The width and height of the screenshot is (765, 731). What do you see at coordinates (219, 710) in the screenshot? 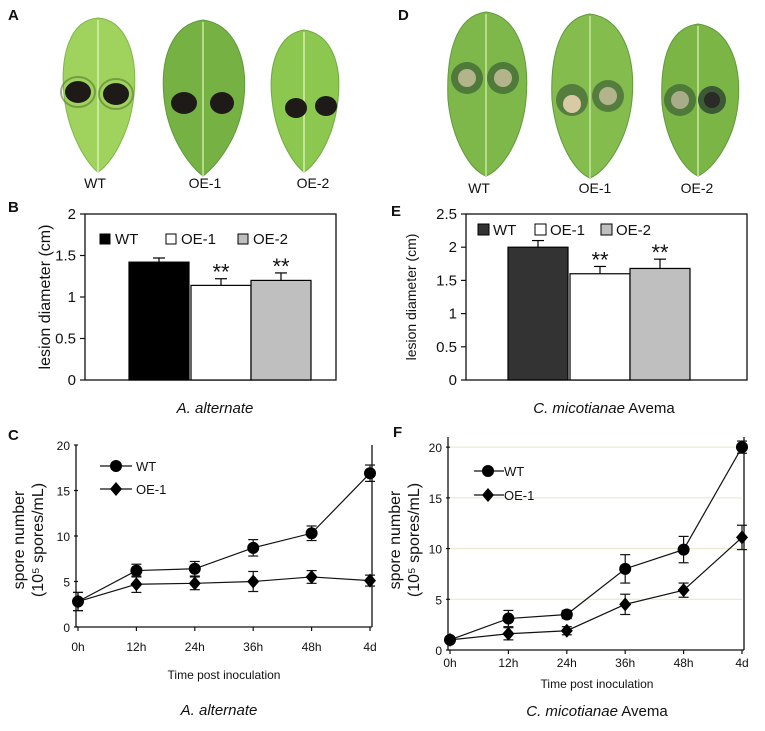
I see `caption-C: A. alternate` at bounding box center [219, 710].